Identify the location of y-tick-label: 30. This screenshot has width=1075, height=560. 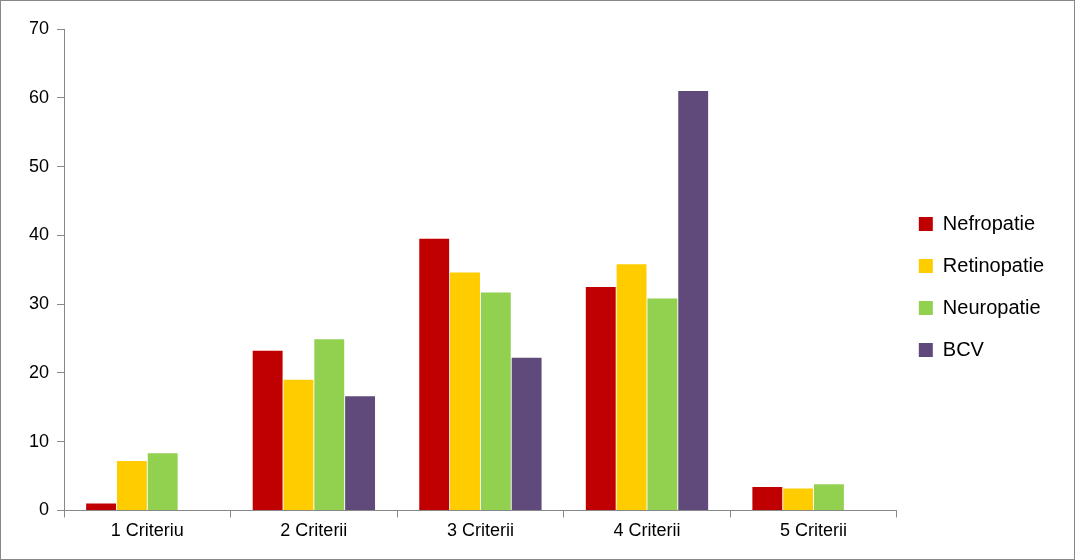
(39, 303).